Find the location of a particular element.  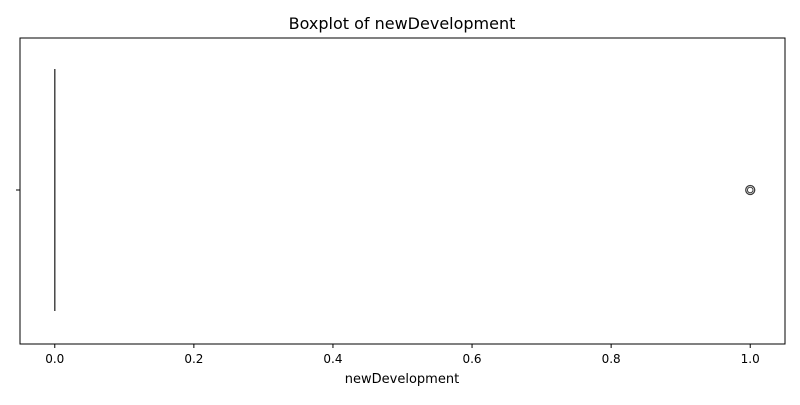

outlier-point-inner is located at coordinates (750, 190).